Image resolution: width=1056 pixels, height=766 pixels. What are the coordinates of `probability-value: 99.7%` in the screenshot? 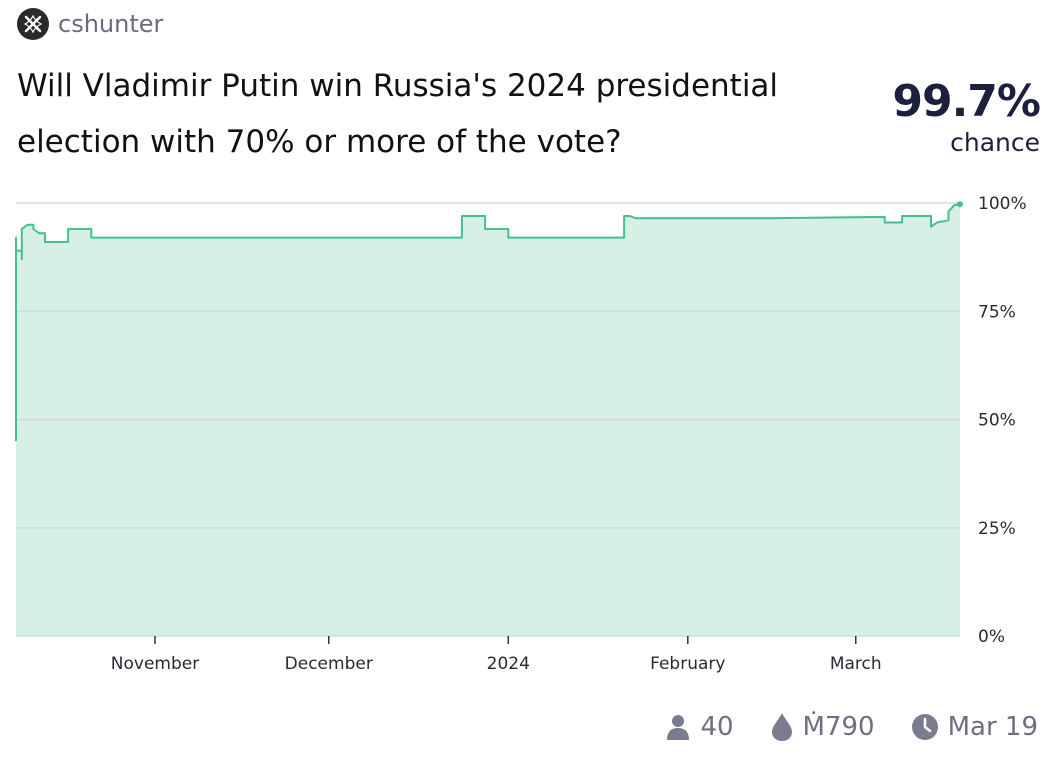 It's located at (966, 101).